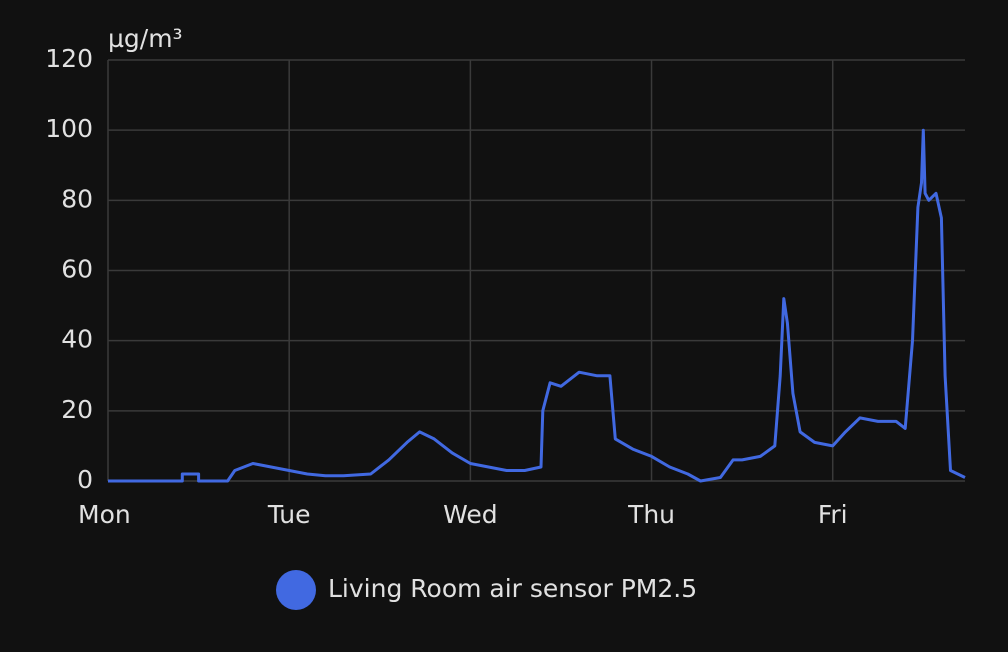 This screenshot has height=652, width=1008. I want to click on y-tick-label: 80, so click(77, 198).